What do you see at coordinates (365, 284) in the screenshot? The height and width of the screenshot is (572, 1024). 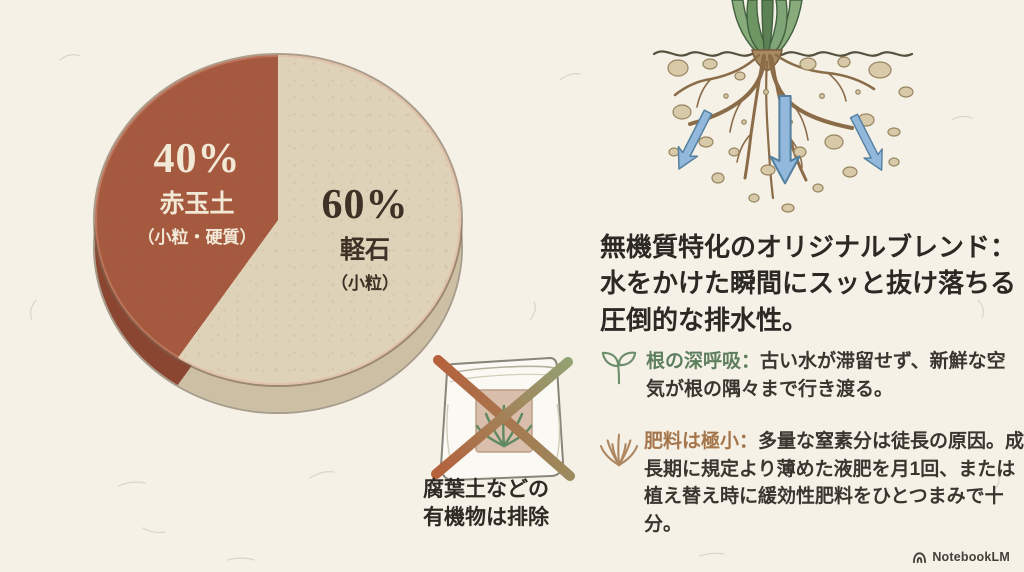 I see `pumice-subnote: （小粒）` at bounding box center [365, 284].